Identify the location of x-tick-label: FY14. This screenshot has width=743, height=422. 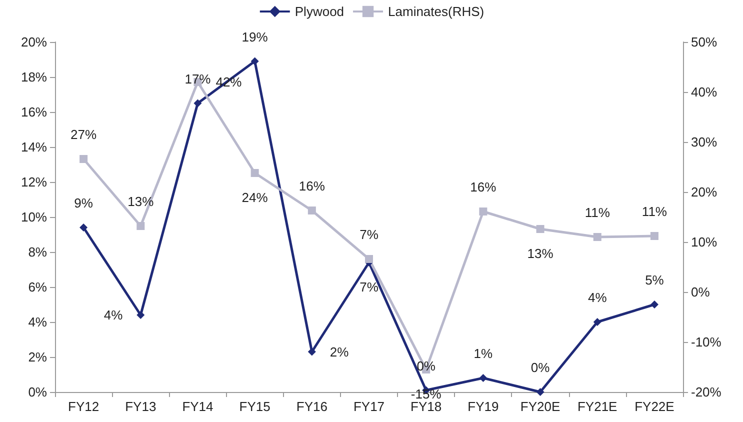
(198, 406).